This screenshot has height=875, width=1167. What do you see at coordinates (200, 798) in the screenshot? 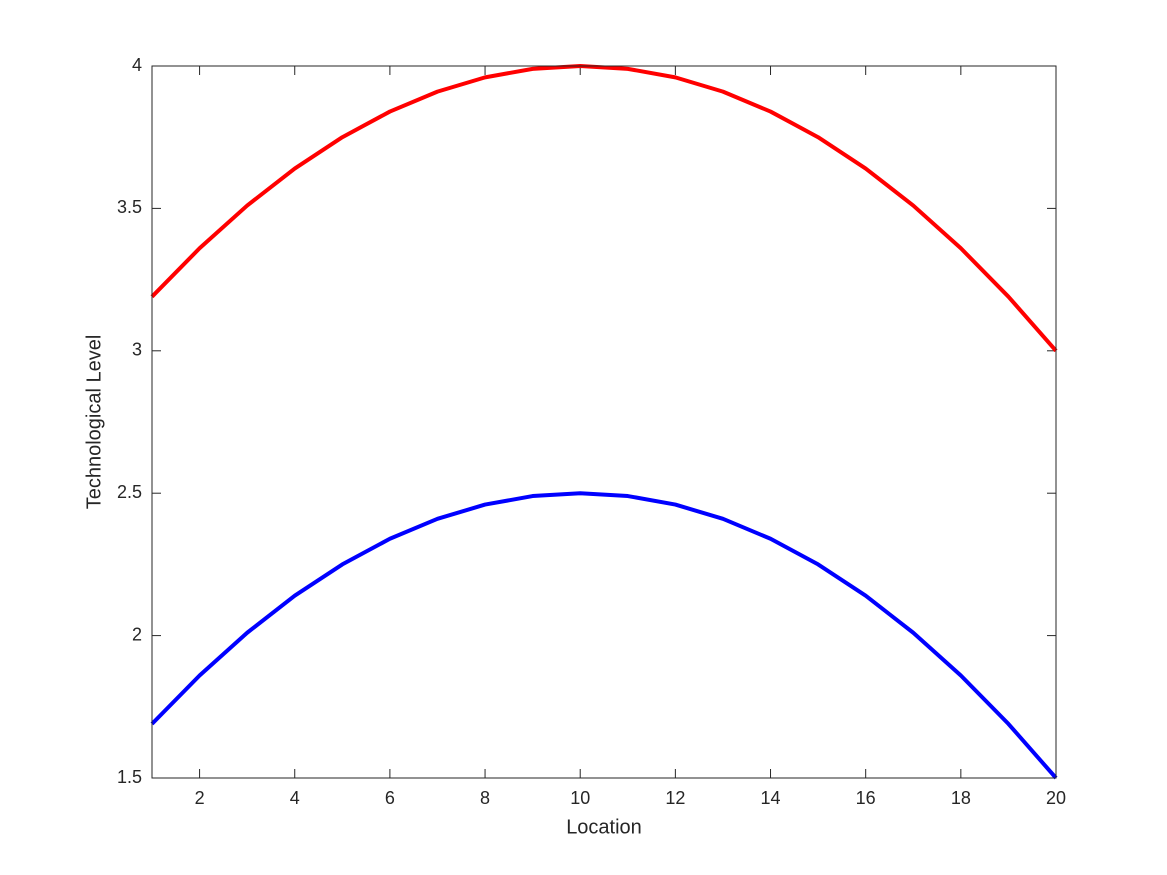
I see `x-tick-label: 2` at bounding box center [200, 798].